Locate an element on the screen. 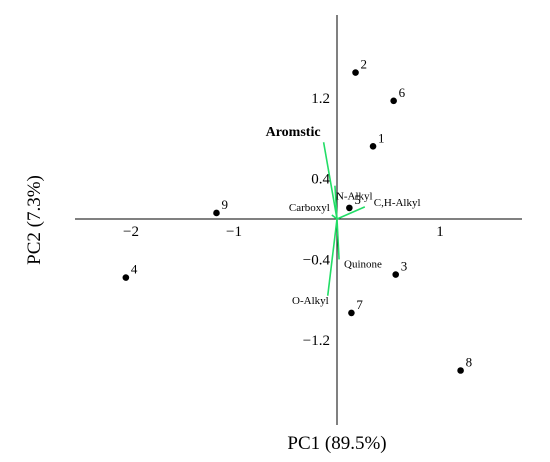 This screenshot has width=550, height=462. x-tick-labels: −2 −1 1 is located at coordinates (283, 232).